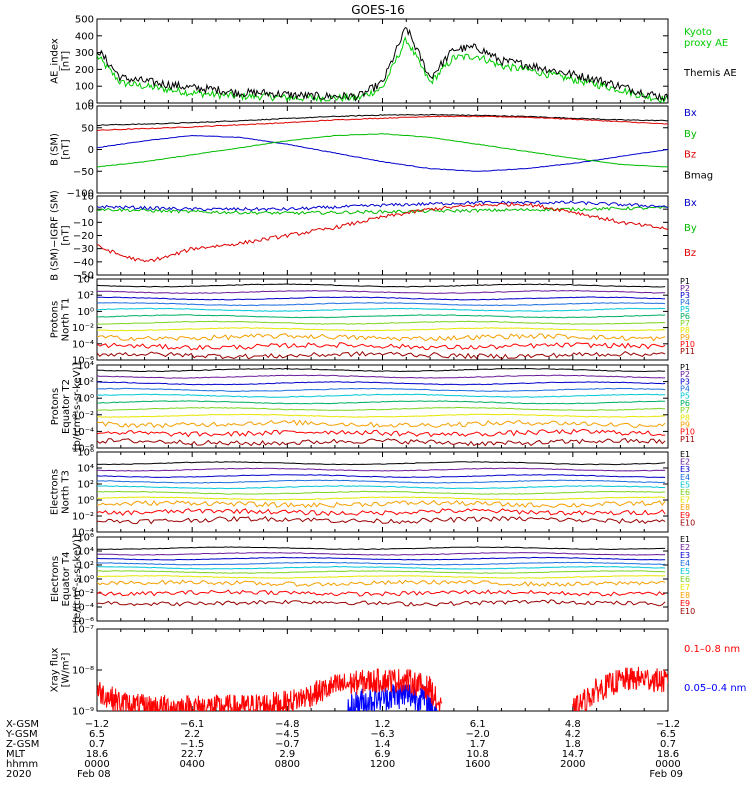 This screenshot has height=800, width=750. What do you see at coordinates (382, 150) in the screenshot?
I see `series-by` at bounding box center [382, 150].